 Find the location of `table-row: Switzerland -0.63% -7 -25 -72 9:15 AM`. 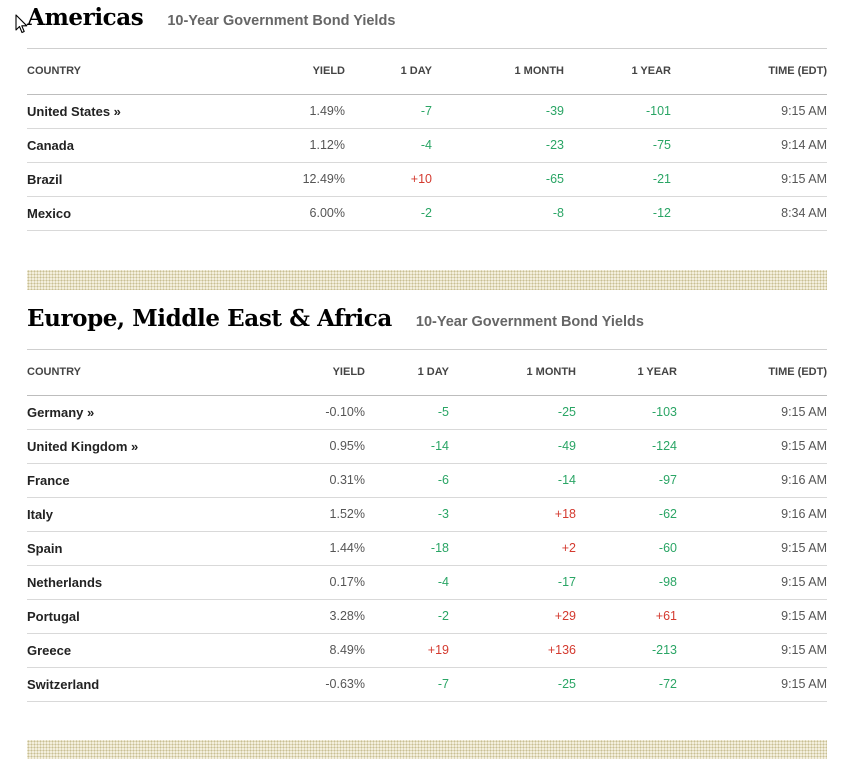

table-row: Switzerland -0.63% -7 -25 -72 9:15 AM is located at coordinates (427, 684).